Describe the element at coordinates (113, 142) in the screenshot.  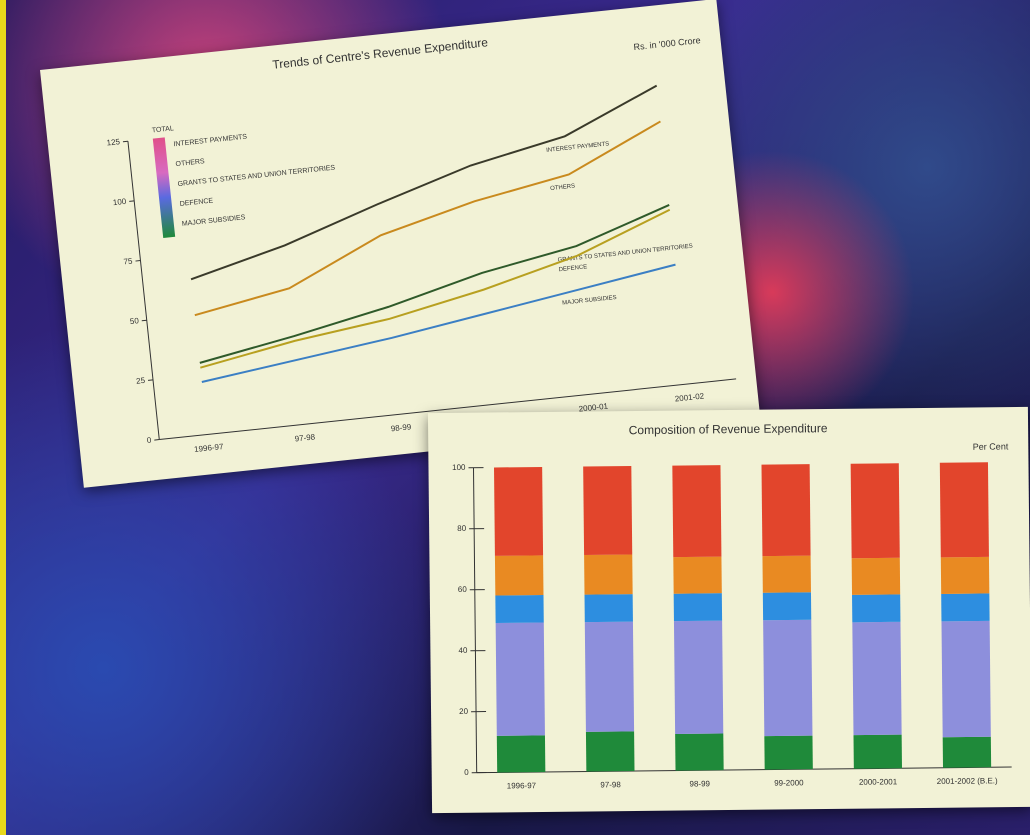
I see `y-tick-label: 125` at that location.